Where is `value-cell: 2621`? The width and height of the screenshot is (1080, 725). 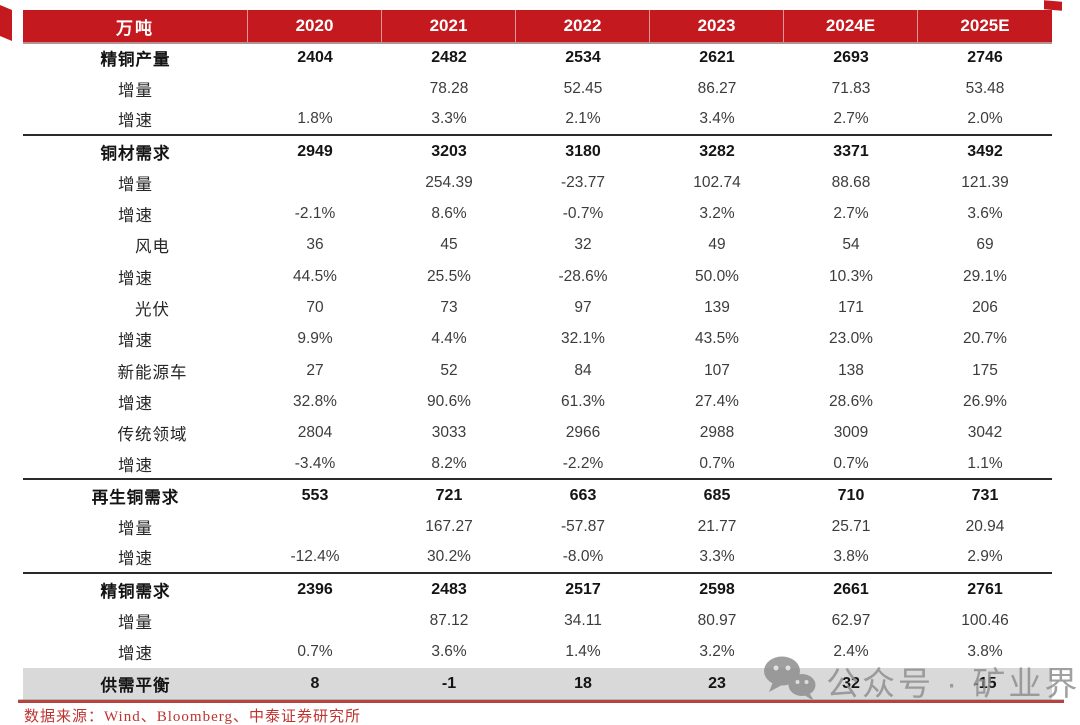 value-cell: 2621 is located at coordinates (717, 57).